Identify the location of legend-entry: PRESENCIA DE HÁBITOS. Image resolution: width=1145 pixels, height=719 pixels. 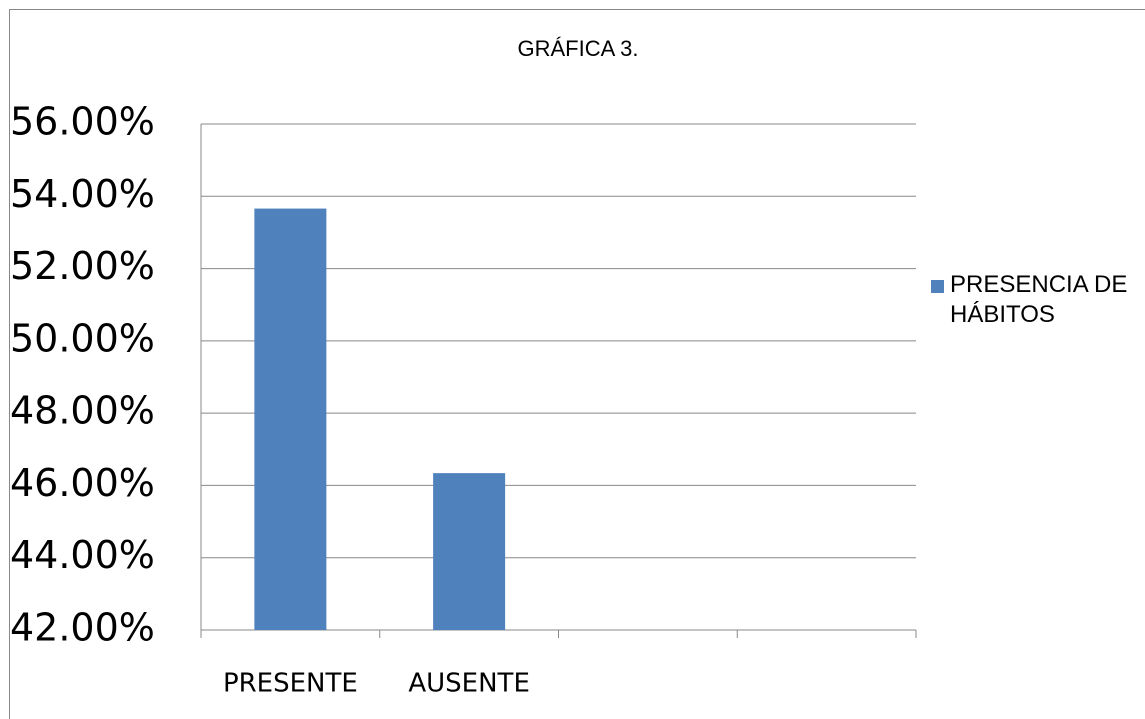
(1039, 299).